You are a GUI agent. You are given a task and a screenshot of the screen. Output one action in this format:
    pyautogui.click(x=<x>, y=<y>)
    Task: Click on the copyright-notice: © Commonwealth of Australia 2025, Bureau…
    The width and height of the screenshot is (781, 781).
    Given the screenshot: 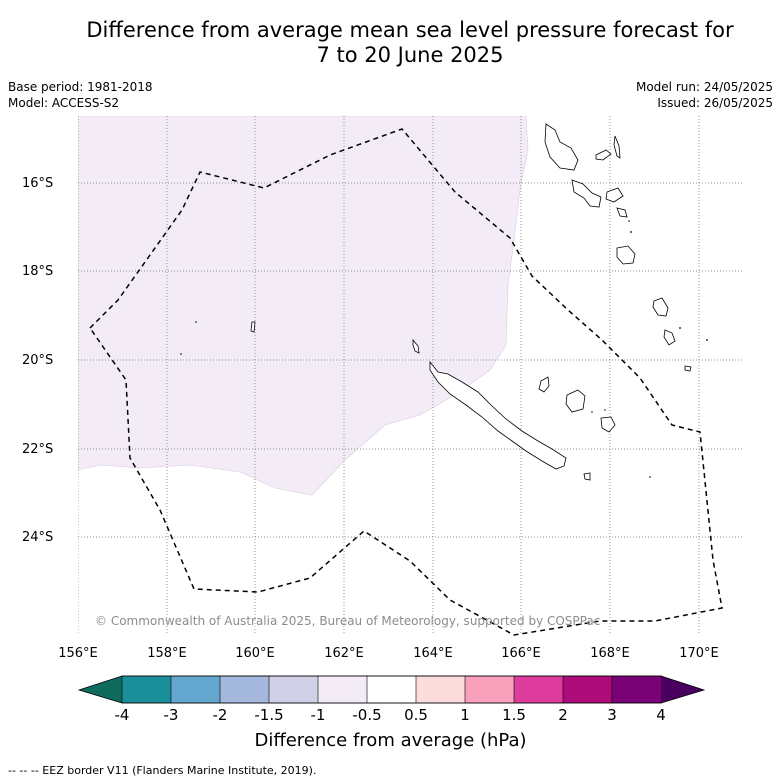 What is the action you would take?
    pyautogui.click(x=348, y=621)
    